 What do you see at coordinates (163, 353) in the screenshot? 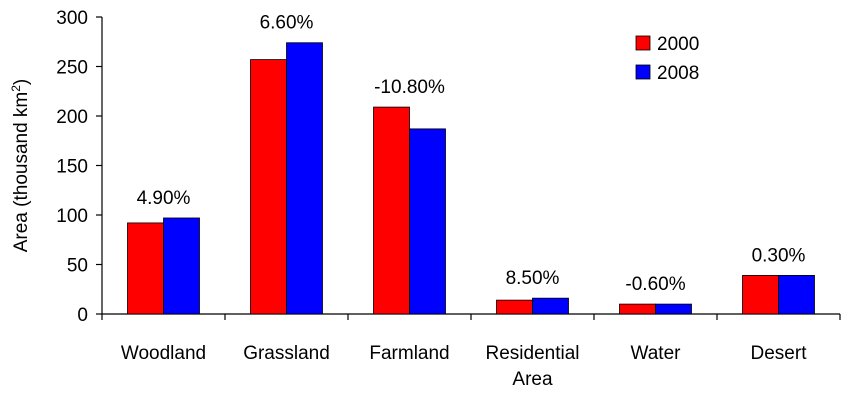
I see `x-tick-label: Woodland` at bounding box center [163, 353].